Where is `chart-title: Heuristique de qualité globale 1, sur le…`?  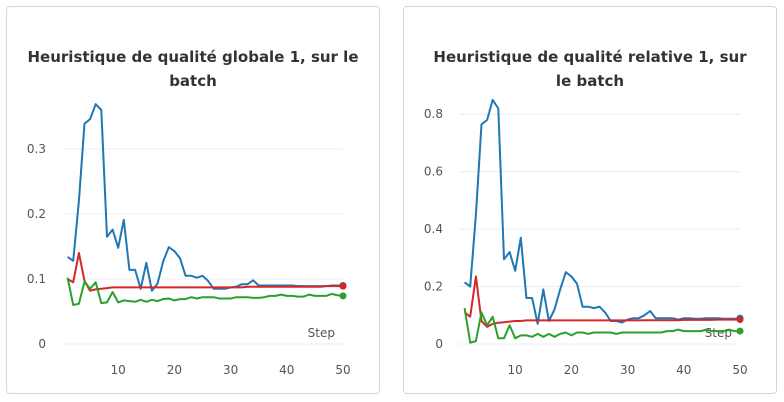 chart-title: Heuristique de qualité globale 1, sur le… is located at coordinates (193, 69).